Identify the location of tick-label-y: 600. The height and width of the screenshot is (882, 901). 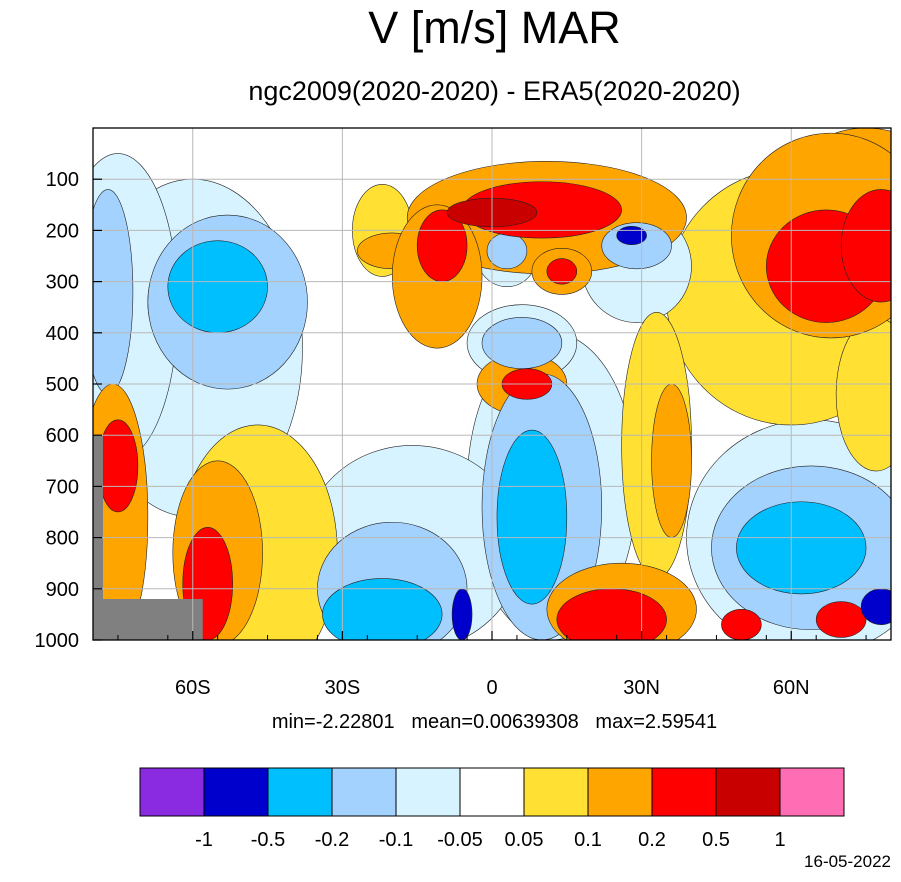
(62, 436).